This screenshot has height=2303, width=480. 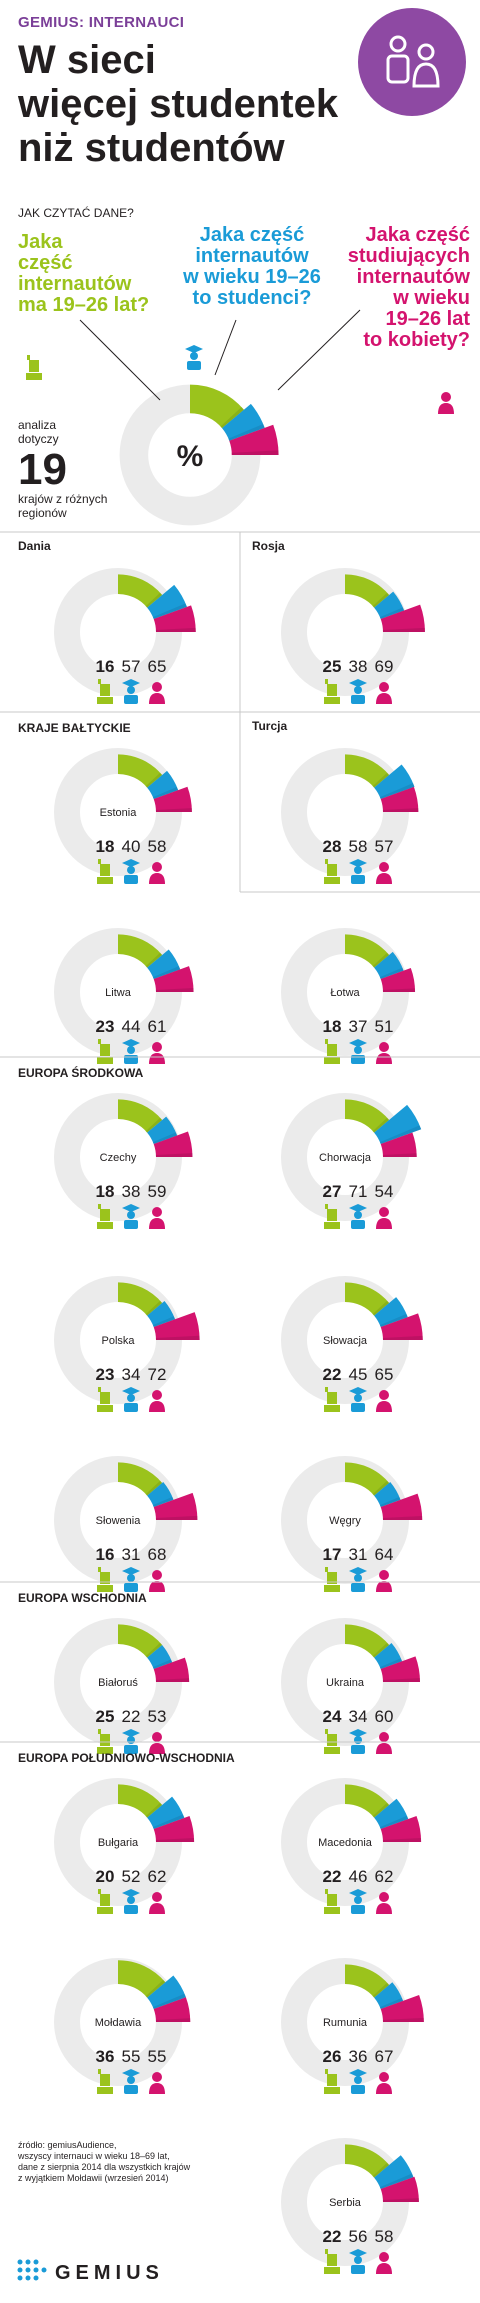 I want to click on pointer-line, so click(x=225, y=347).